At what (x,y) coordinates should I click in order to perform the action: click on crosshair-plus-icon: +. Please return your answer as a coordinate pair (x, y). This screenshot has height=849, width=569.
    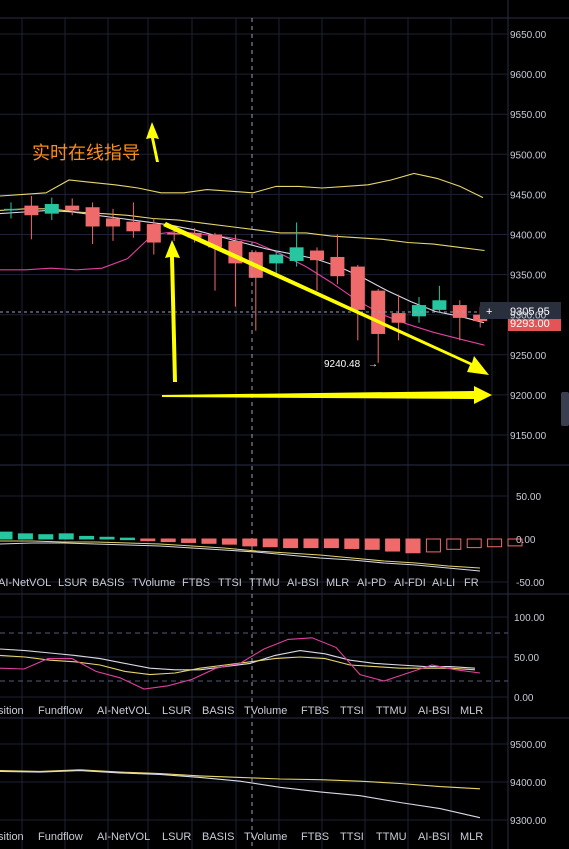
    Looking at the image, I should click on (489, 312).